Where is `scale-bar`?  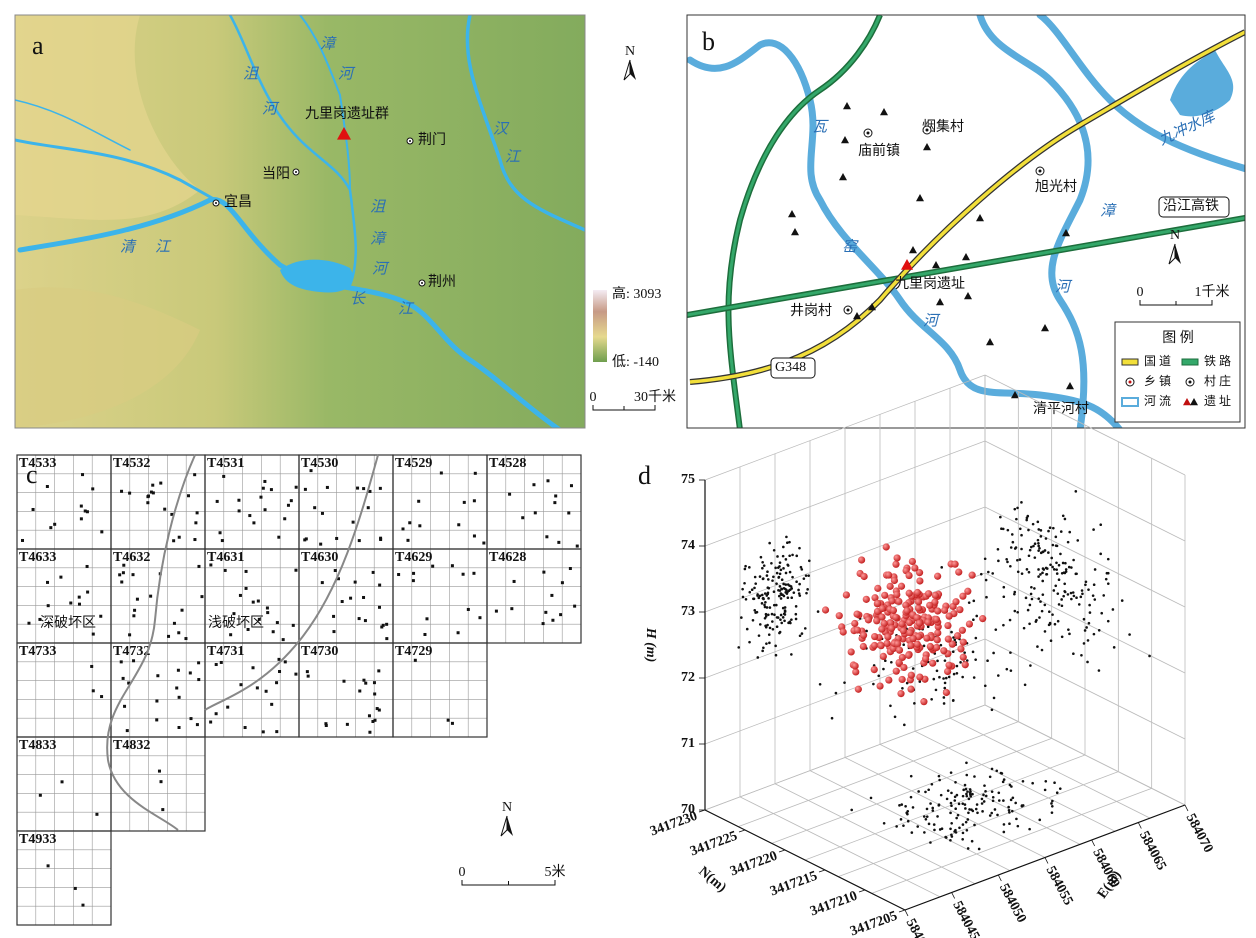
scale-bar is located at coordinates (1176, 303).